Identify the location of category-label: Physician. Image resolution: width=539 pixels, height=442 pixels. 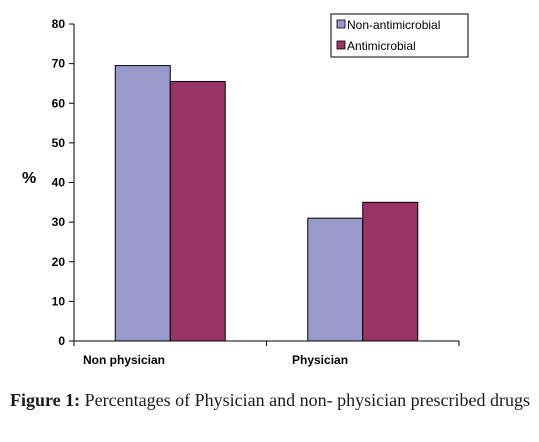
(320, 360).